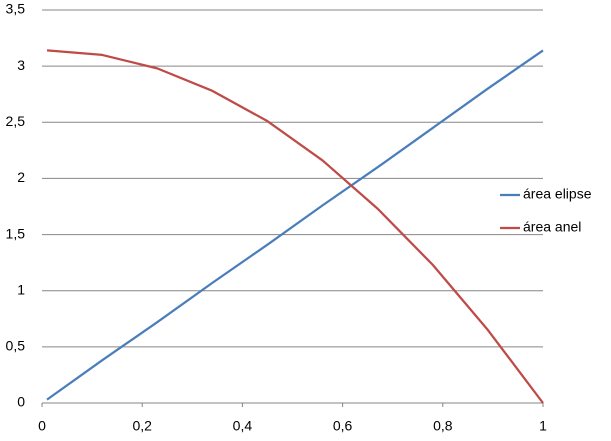 The height and width of the screenshot is (441, 611). Describe the element at coordinates (16, 233) in the screenshot. I see `y-tick-label: 1,5` at that location.